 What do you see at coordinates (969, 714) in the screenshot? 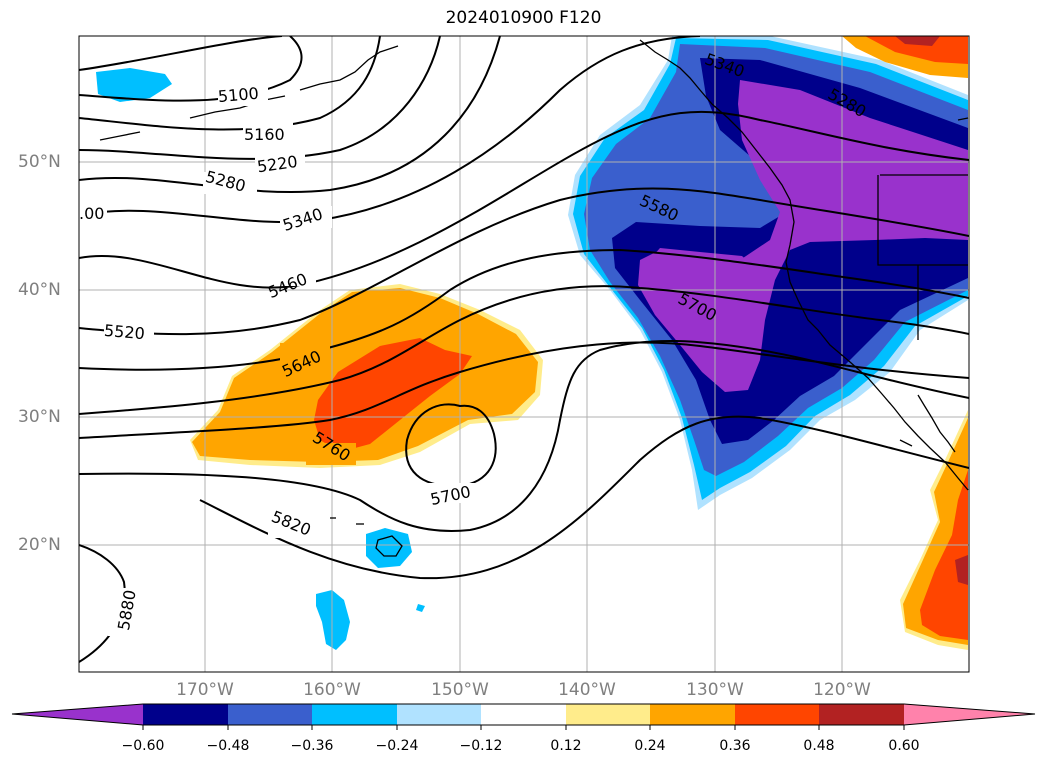
I see `colorbar-extend-high` at bounding box center [969, 714].